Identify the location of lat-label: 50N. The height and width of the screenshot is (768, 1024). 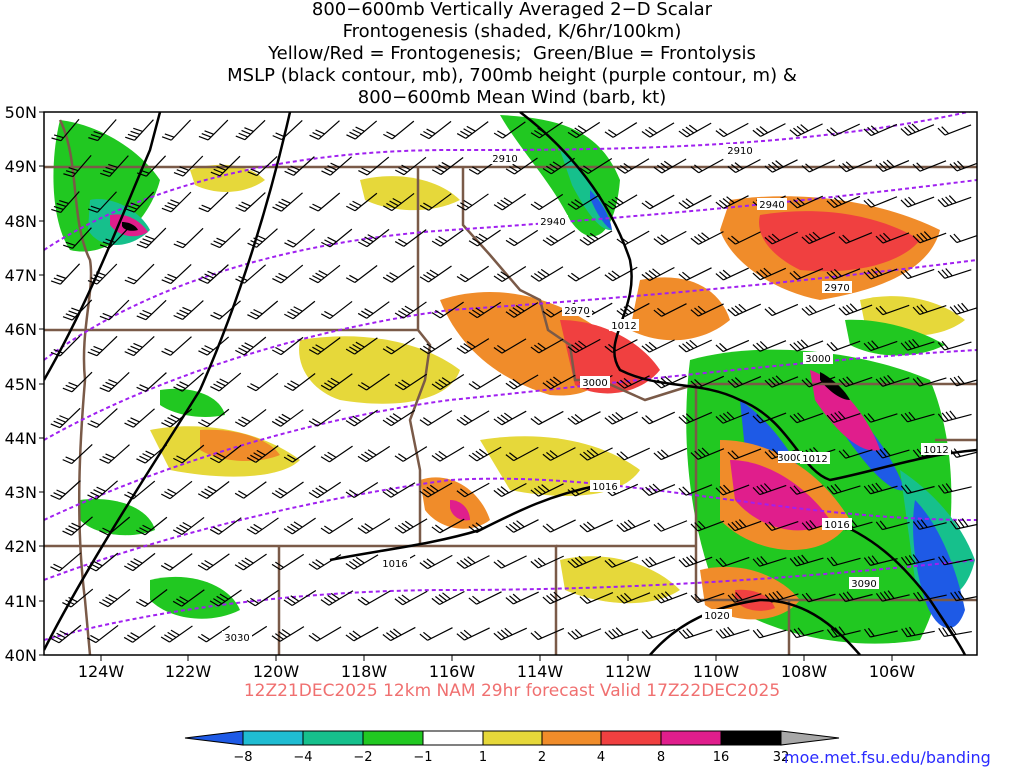
(21, 112).